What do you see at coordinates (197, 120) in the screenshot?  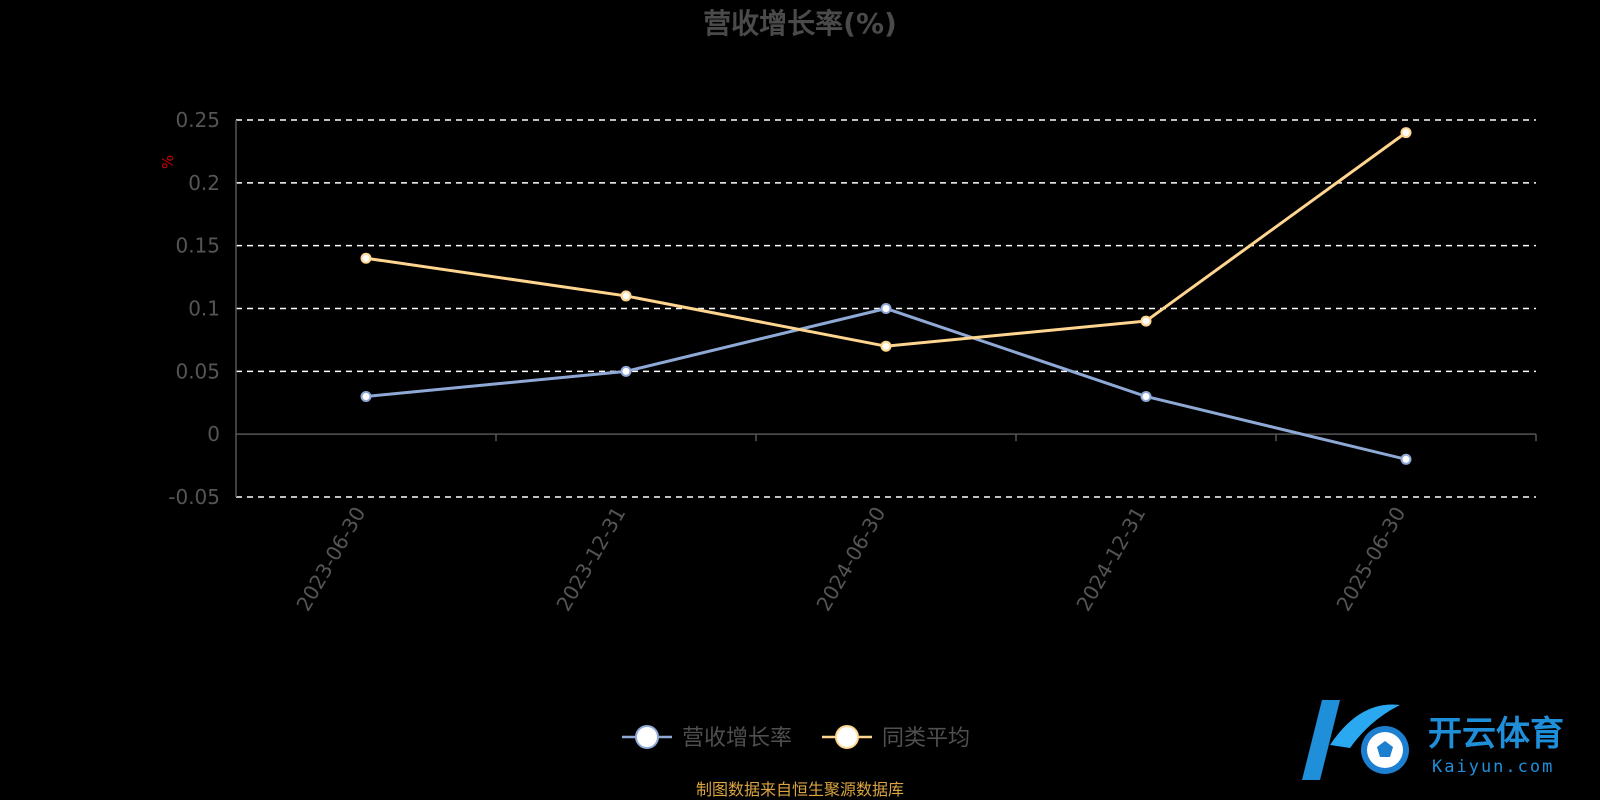 I see `y-tick-label: 0.25` at bounding box center [197, 120].